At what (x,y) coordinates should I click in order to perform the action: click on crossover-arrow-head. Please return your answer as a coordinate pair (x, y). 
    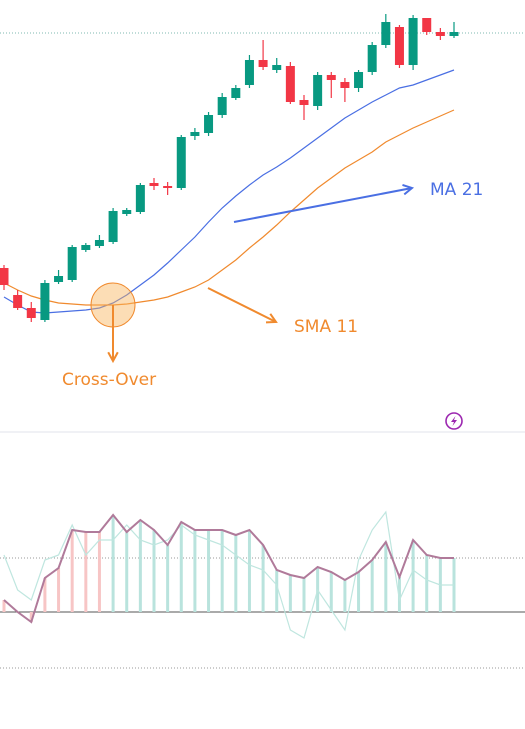
    Looking at the image, I should click on (113, 357).